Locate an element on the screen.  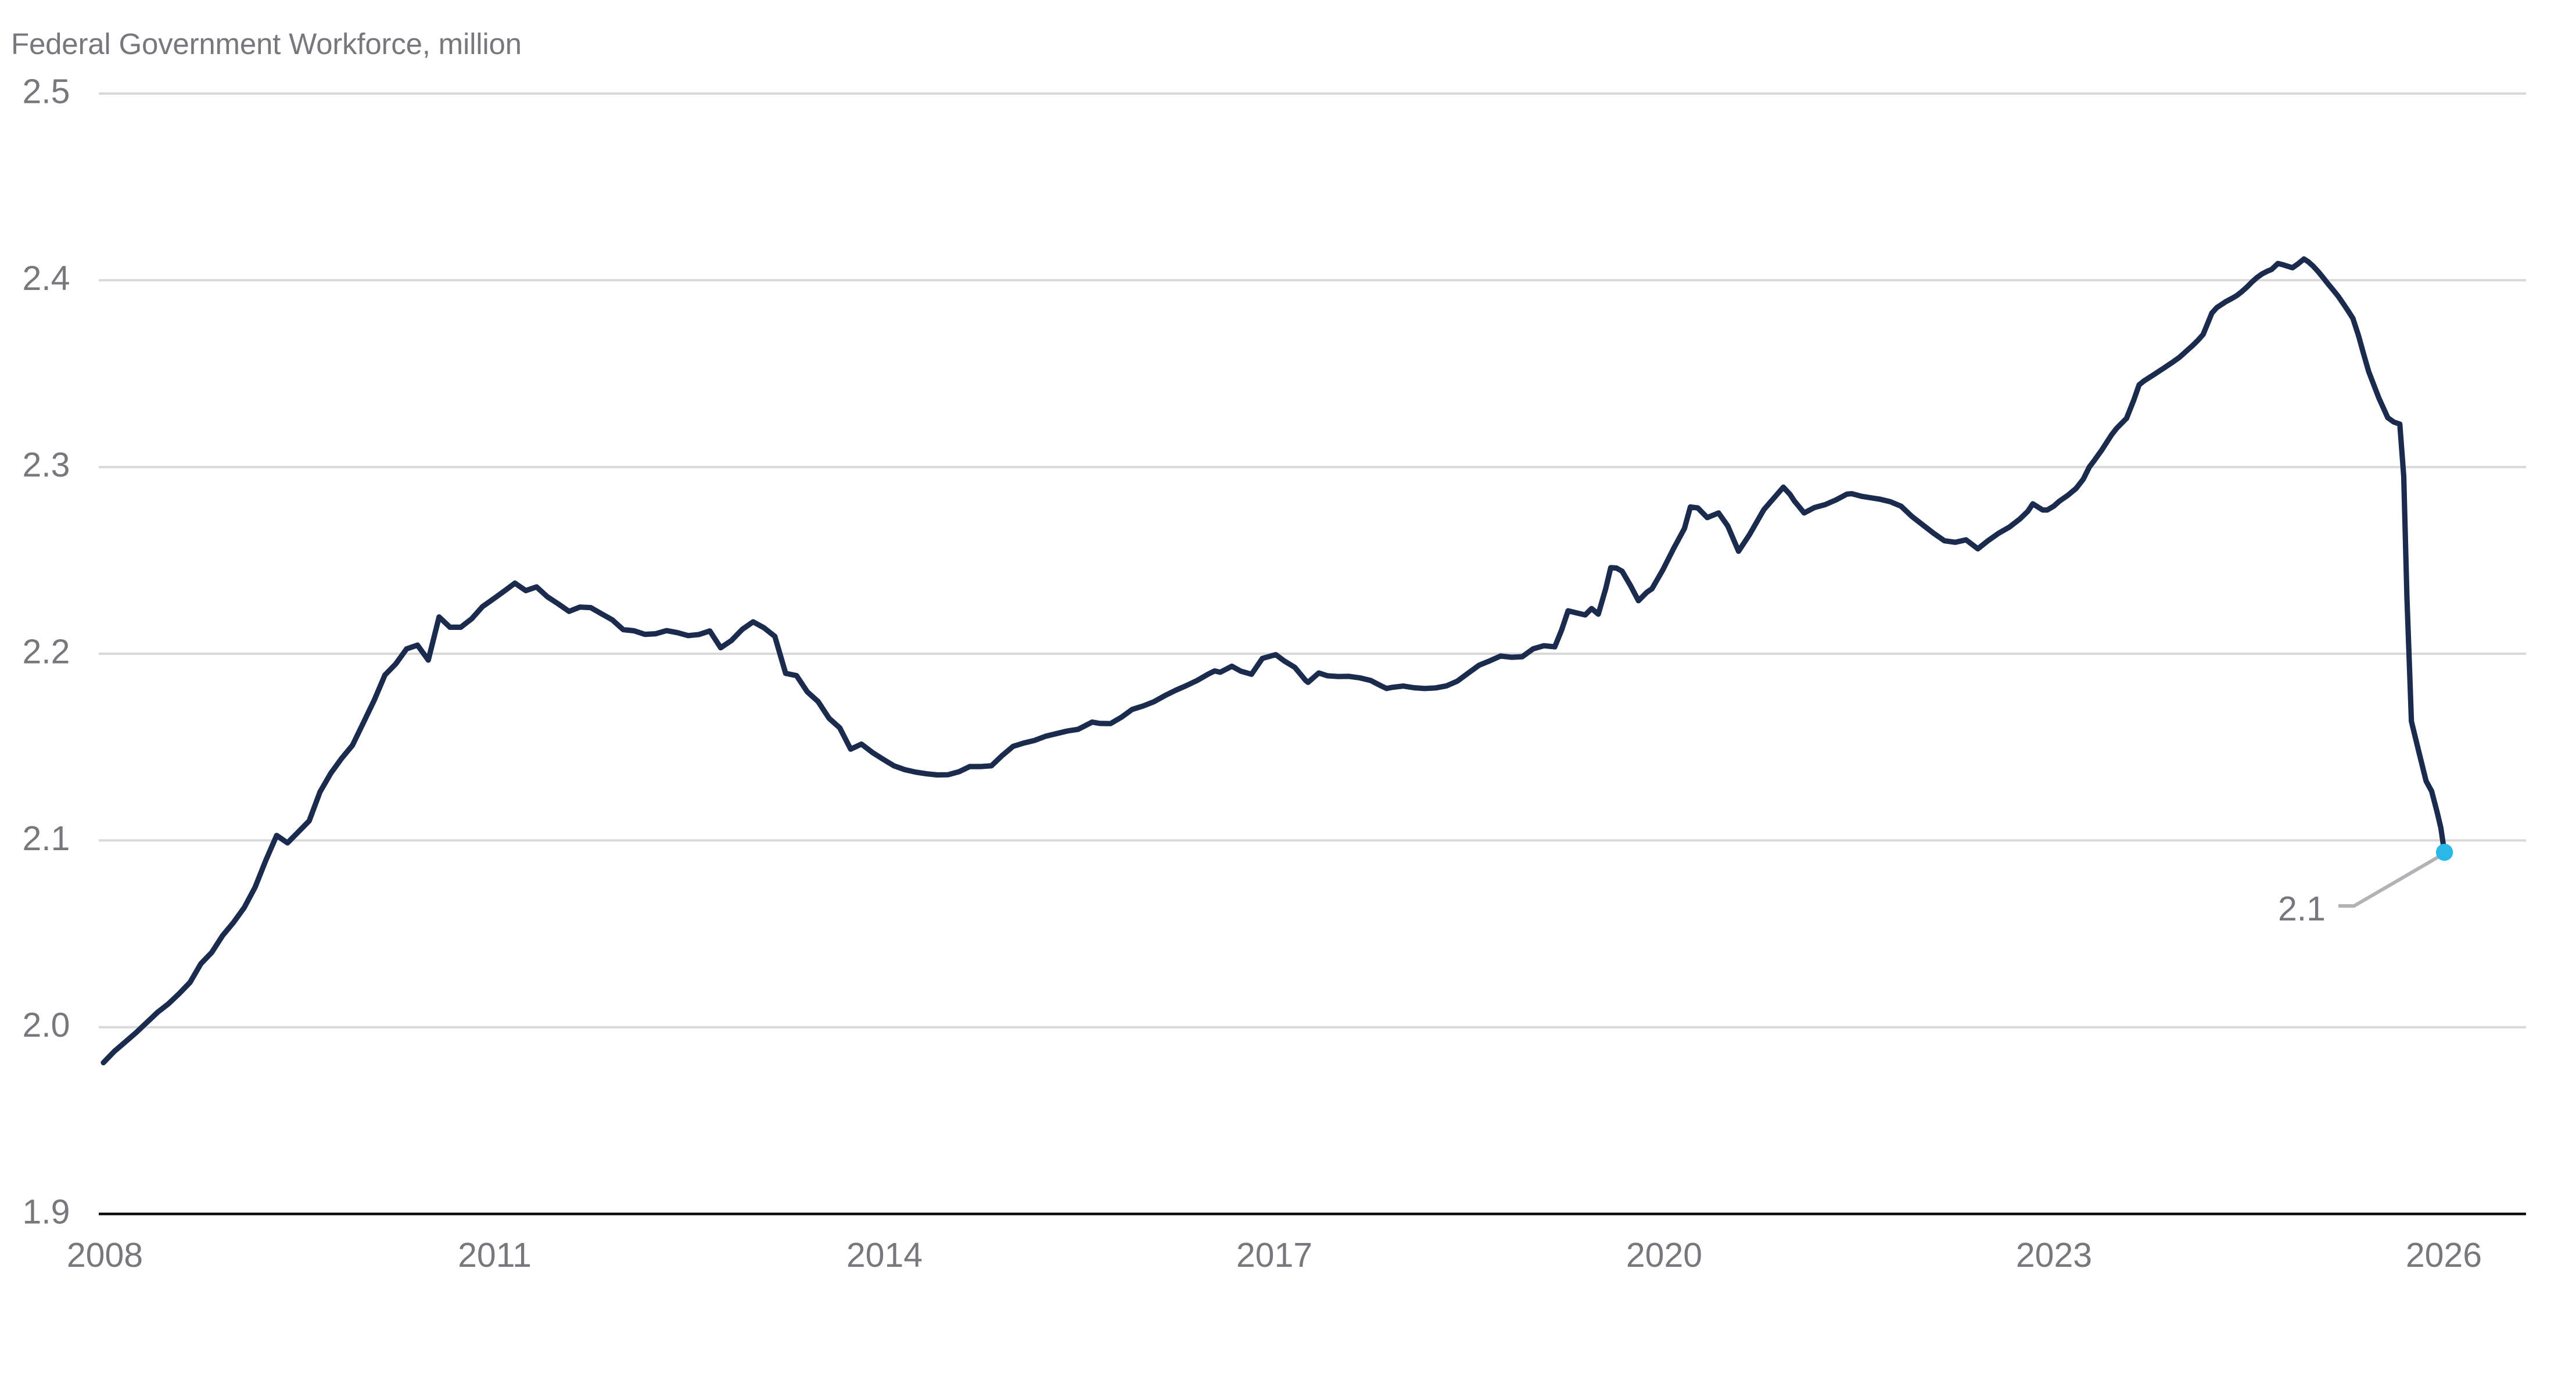
svg-text:Federal Government Workforce,: Federal Government Workforce, million is located at coordinates (266, 43).